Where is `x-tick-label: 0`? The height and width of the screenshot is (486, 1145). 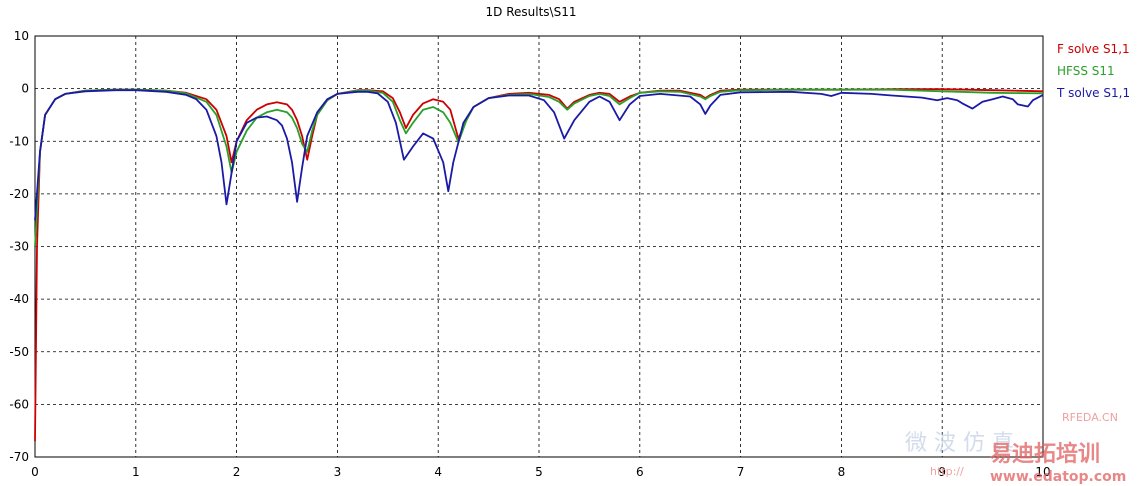 x-tick-label: 0 is located at coordinates (35, 472).